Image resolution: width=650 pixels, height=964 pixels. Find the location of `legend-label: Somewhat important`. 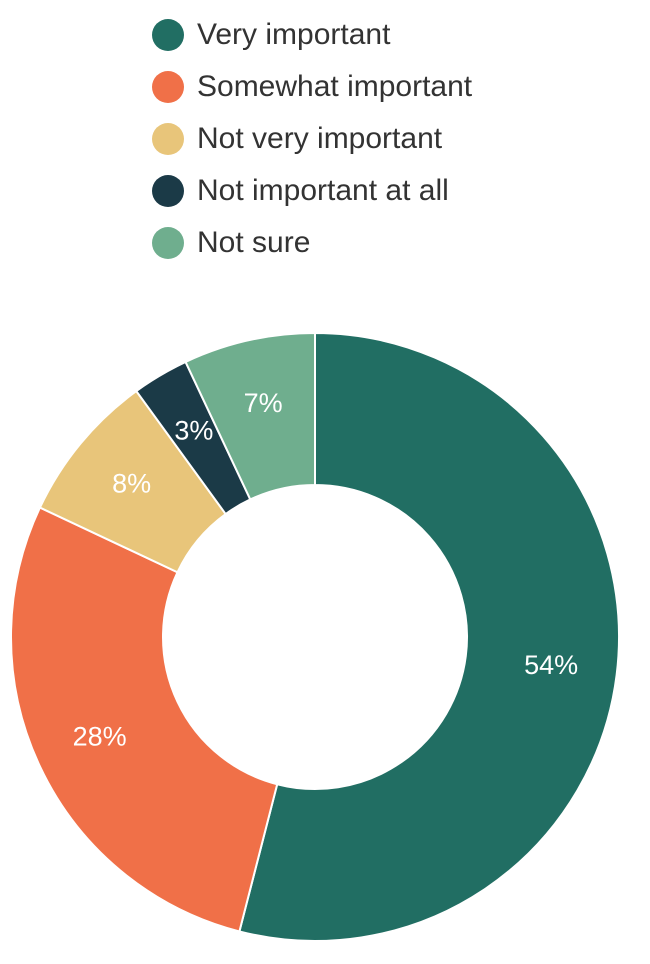

legend-label: Somewhat important is located at coordinates (335, 86).